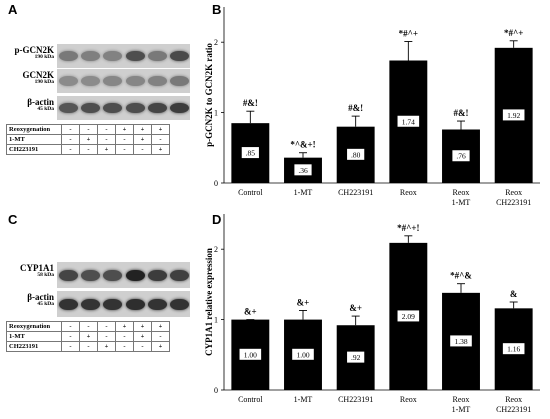 The image size is (550, 419). Describe the element at coordinates (461, 156) in the screenshot. I see `value-label: .76` at that location.